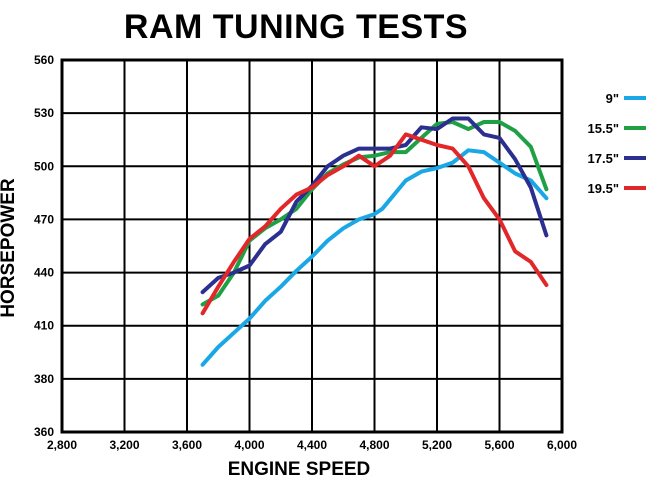  What do you see at coordinates (44, 60) in the screenshot?
I see `y-tick-label: 560` at bounding box center [44, 60].